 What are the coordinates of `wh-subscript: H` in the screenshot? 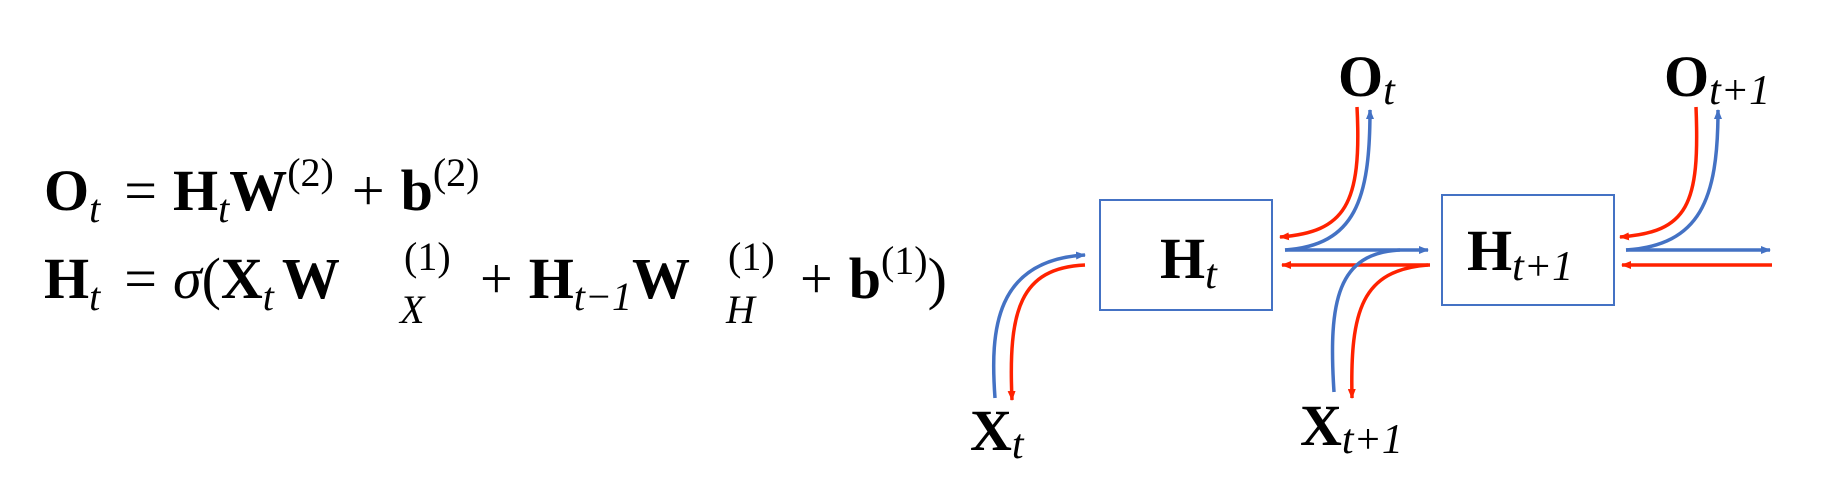 It's located at (741, 309).